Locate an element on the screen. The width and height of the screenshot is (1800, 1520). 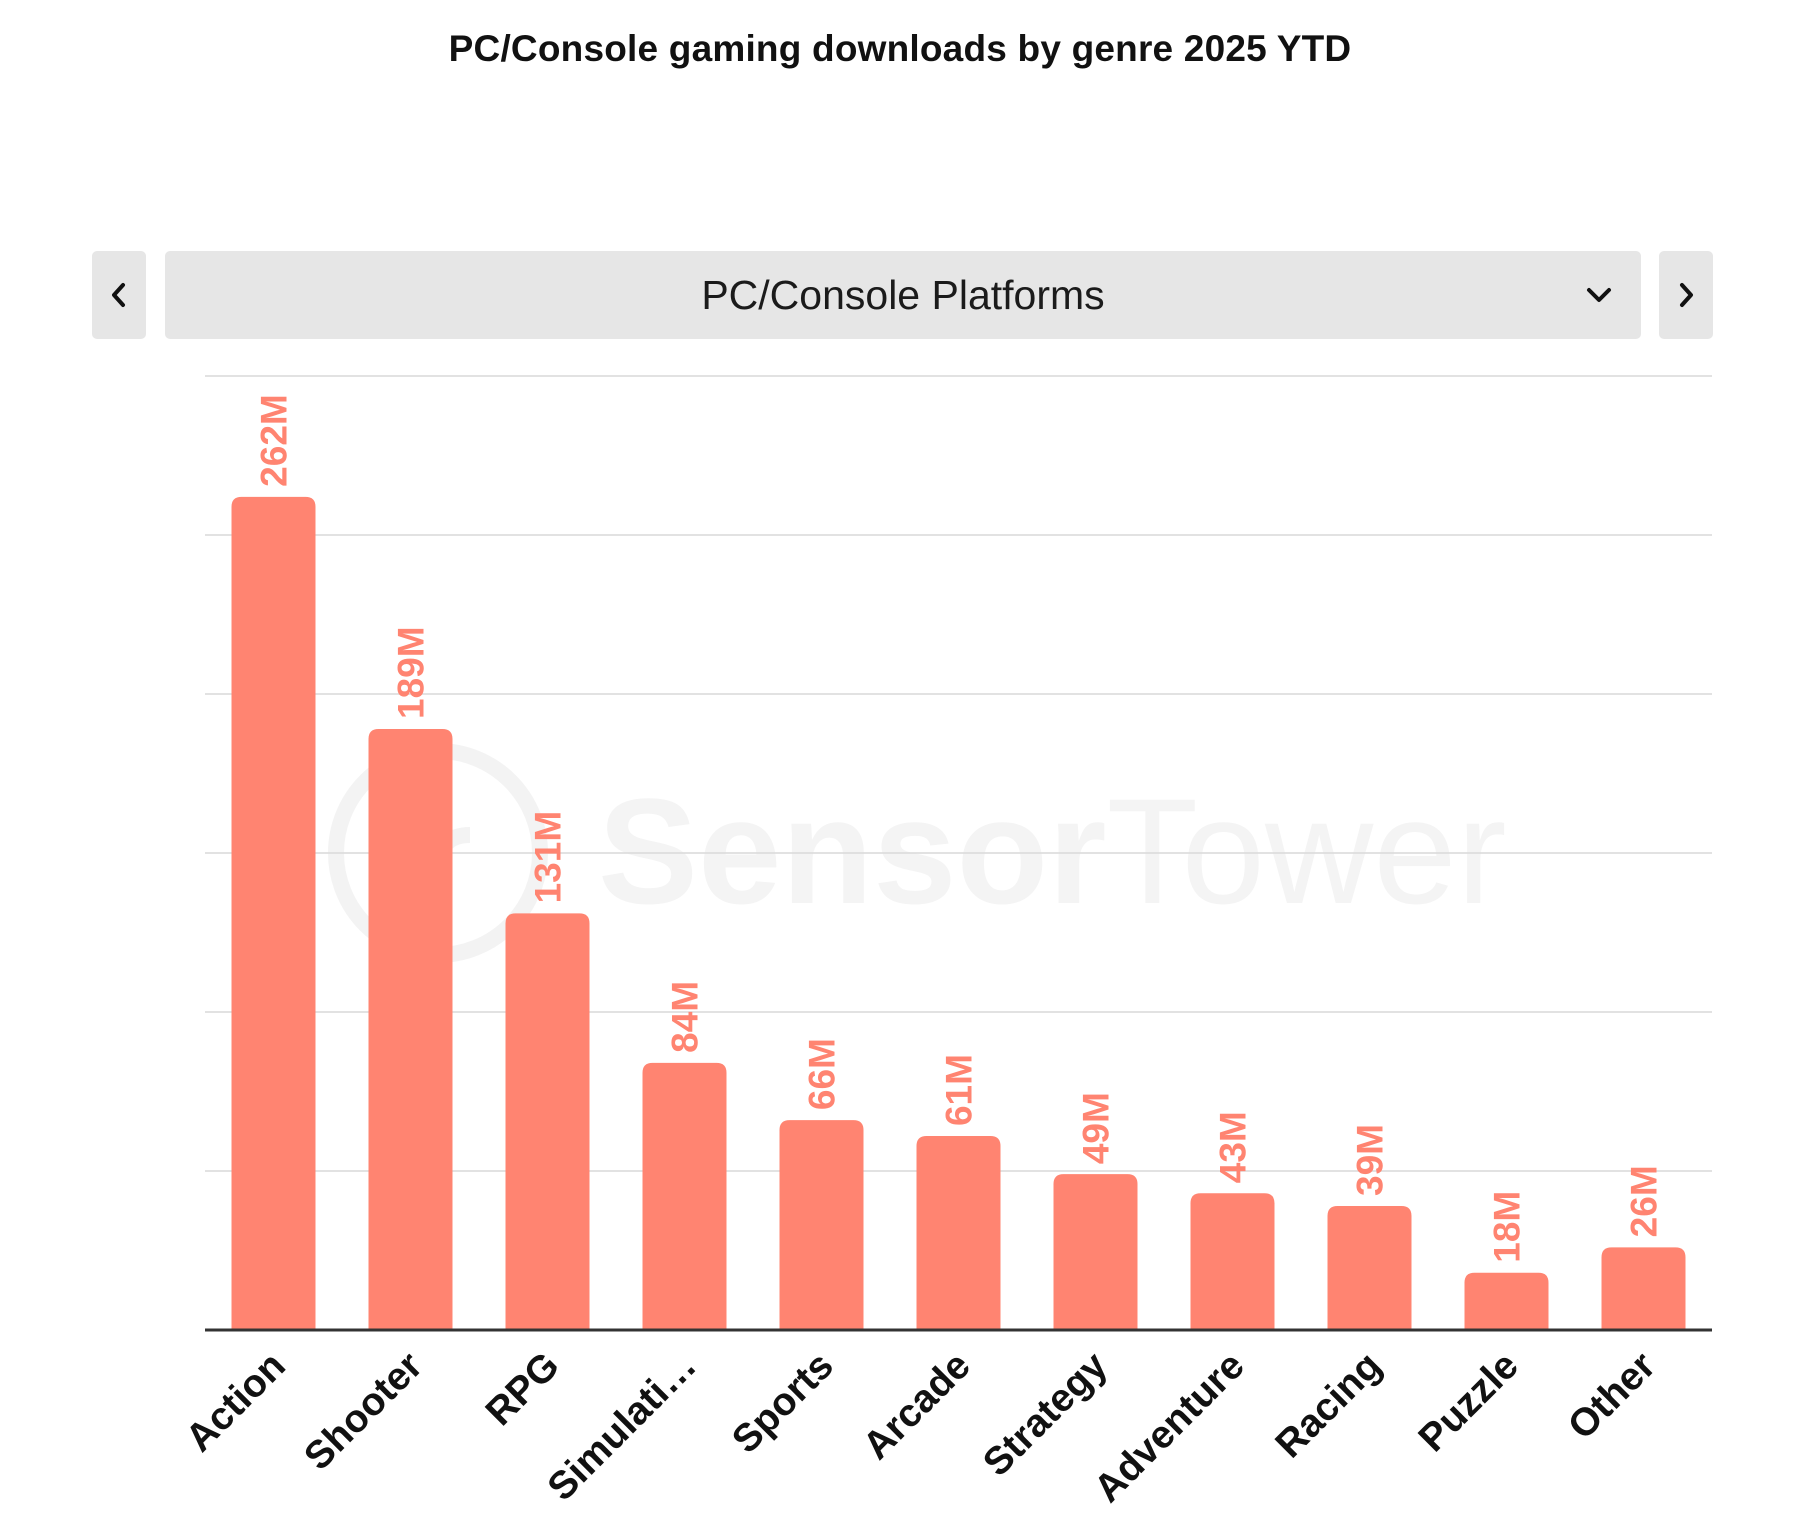
bar-strategy is located at coordinates (1095, 1252).